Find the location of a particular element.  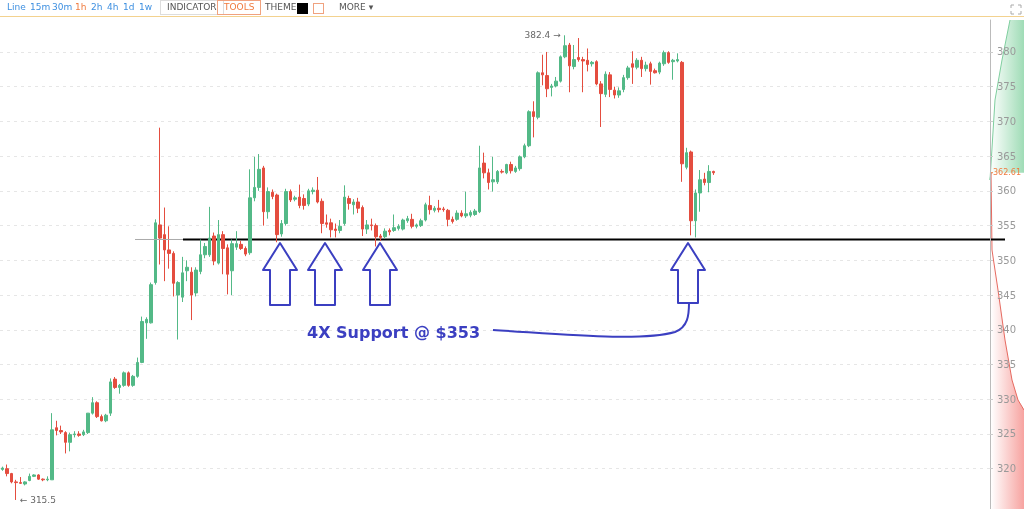

y-tick-label: 320 is located at coordinates (1007, 469).